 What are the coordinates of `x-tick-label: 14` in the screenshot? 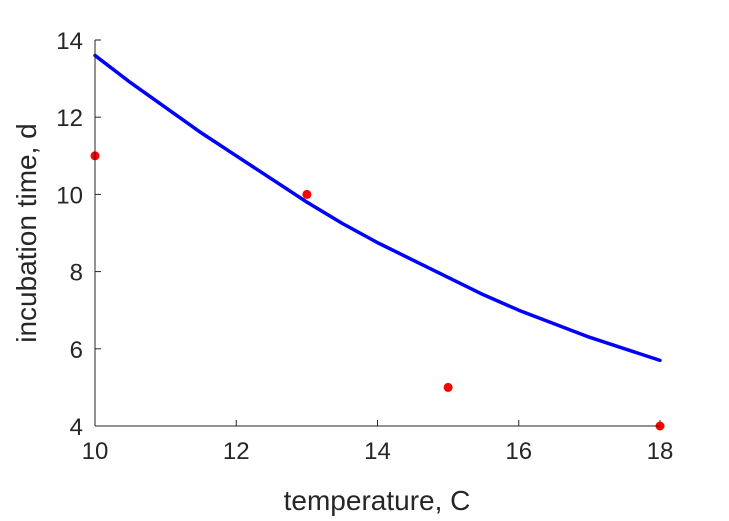 It's located at (377, 451).